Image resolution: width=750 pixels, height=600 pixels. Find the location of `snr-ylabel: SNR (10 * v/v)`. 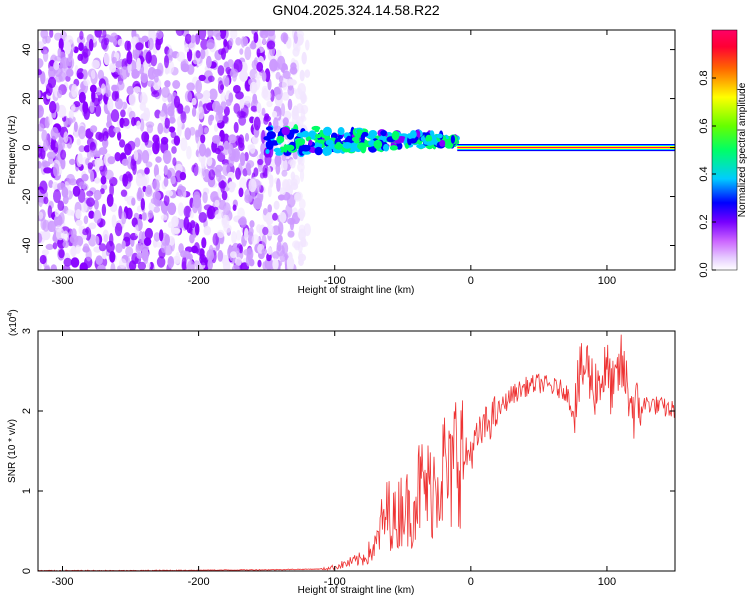

snr-ylabel: SNR (10 * v/v) is located at coordinates (12, 451).